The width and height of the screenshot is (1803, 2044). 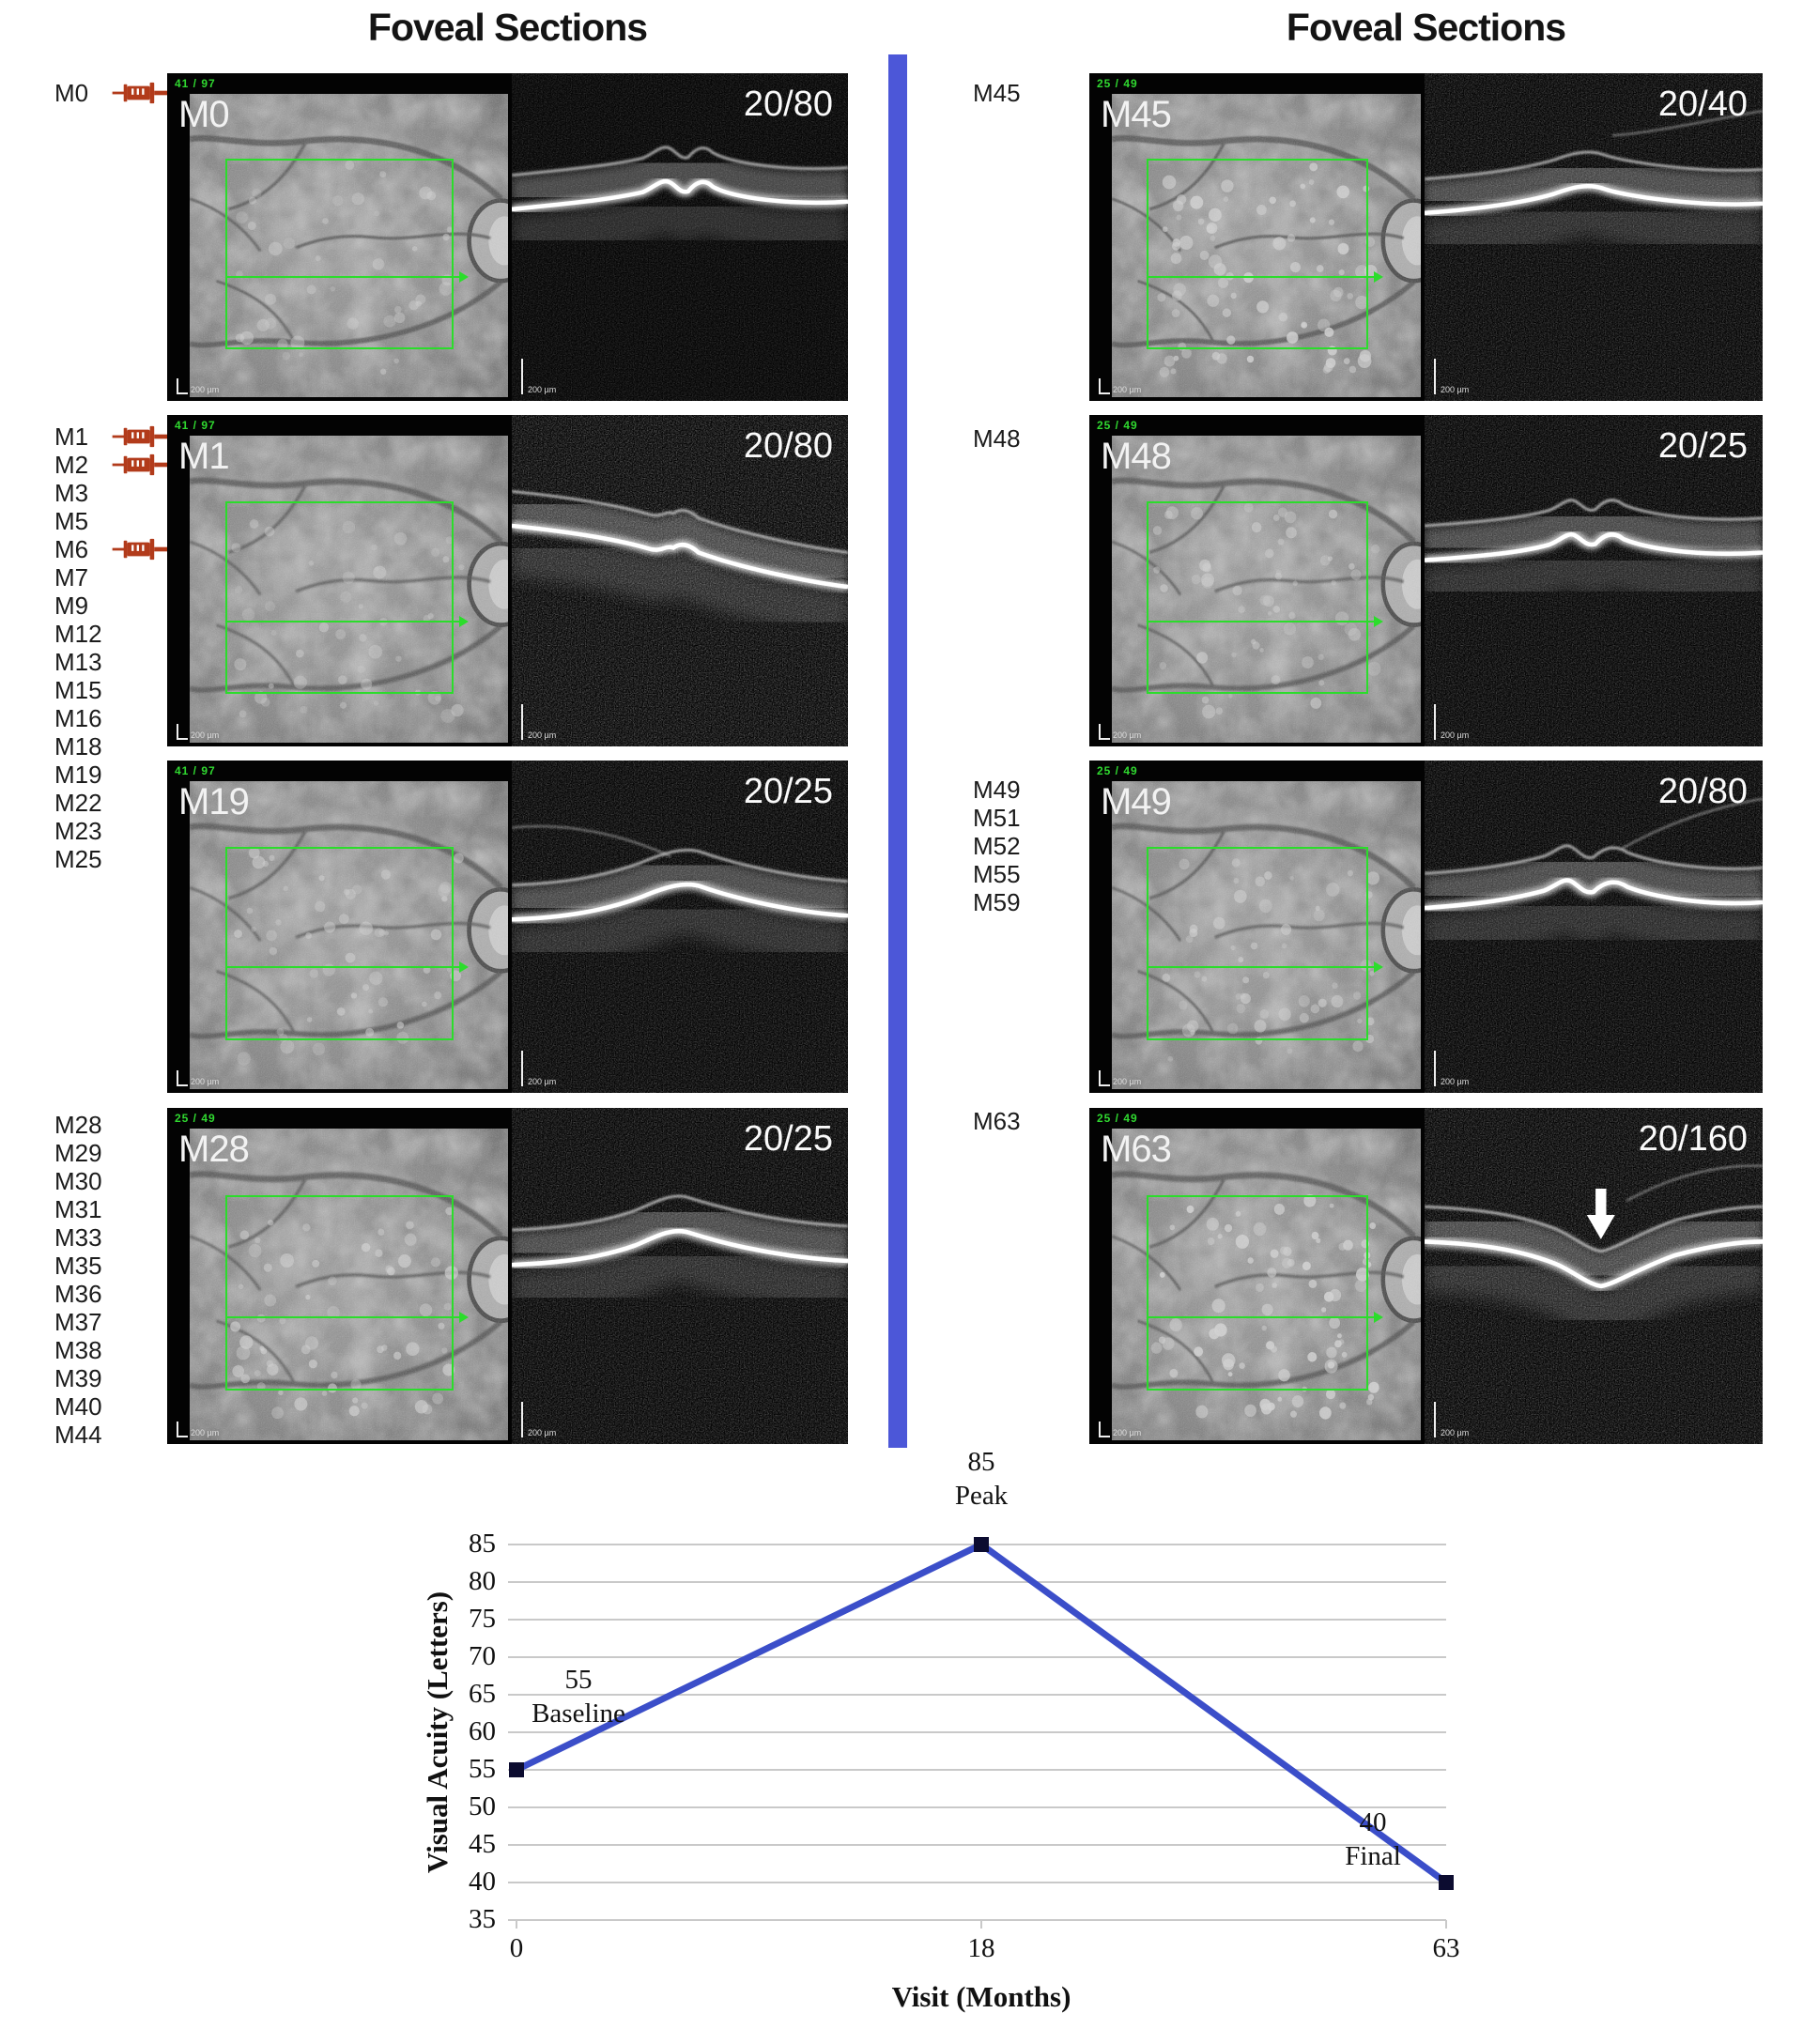 What do you see at coordinates (78, 774) in the screenshot?
I see `month-label: M19` at bounding box center [78, 774].